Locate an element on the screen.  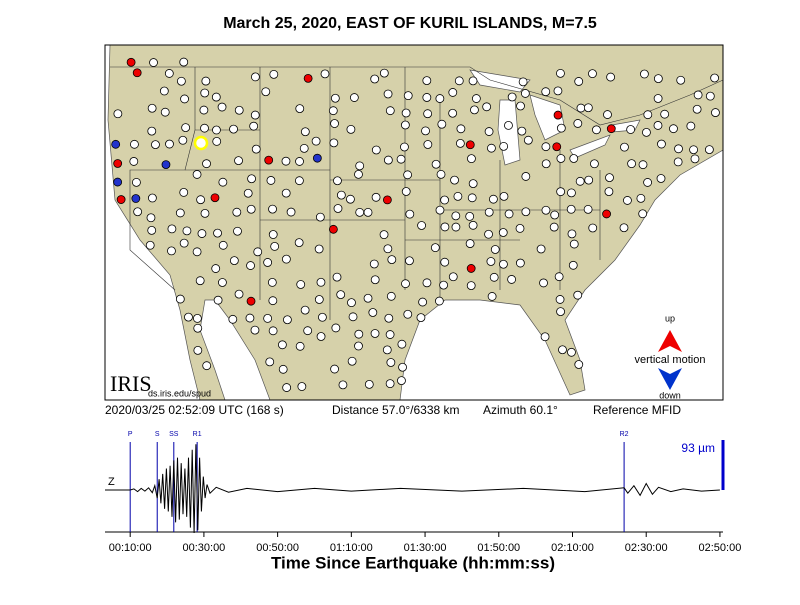
phase-label: R1 is located at coordinates (197, 434).